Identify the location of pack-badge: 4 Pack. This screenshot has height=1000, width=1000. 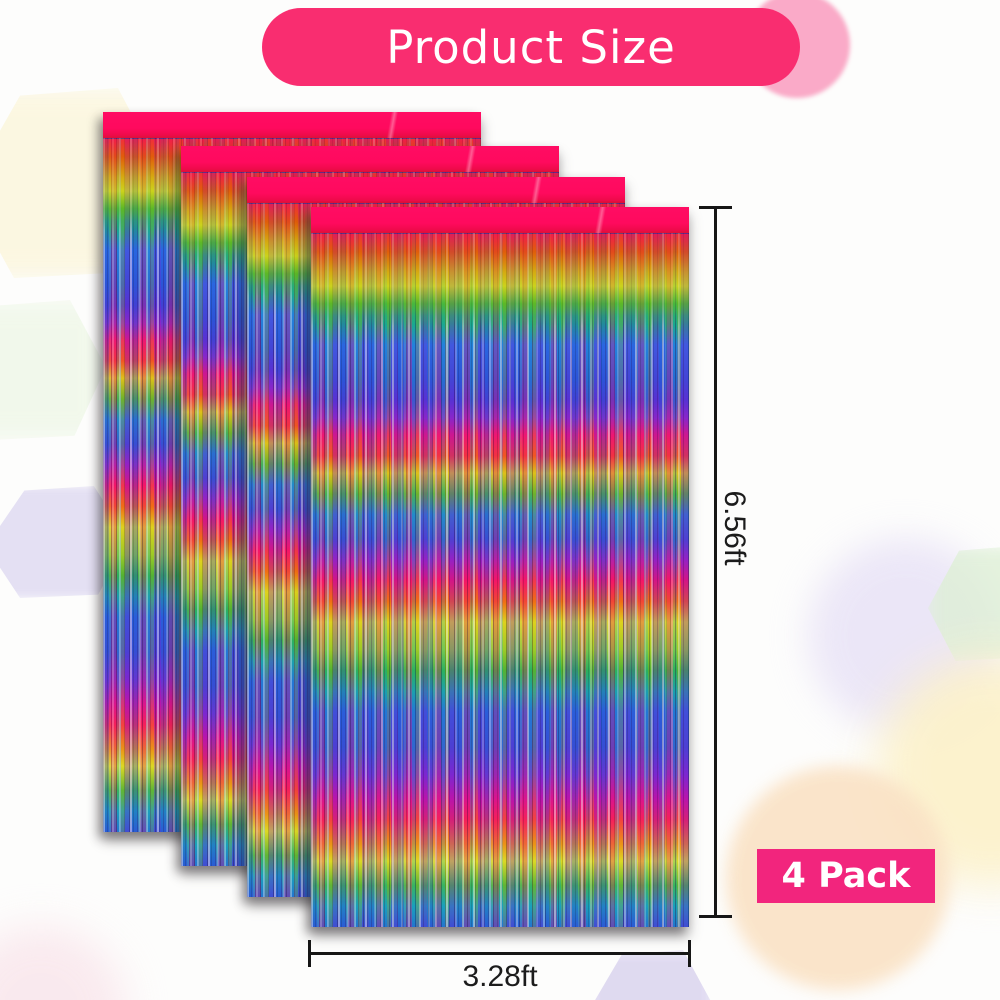
(846, 876).